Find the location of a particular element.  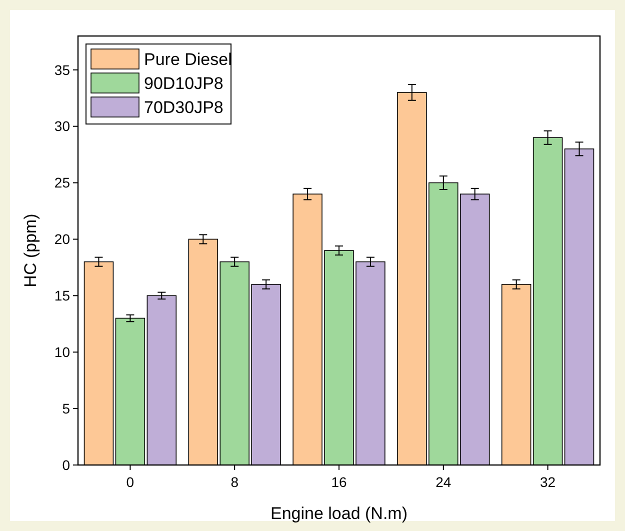

y-axis-title: HC (ppm) is located at coordinates (30, 251).